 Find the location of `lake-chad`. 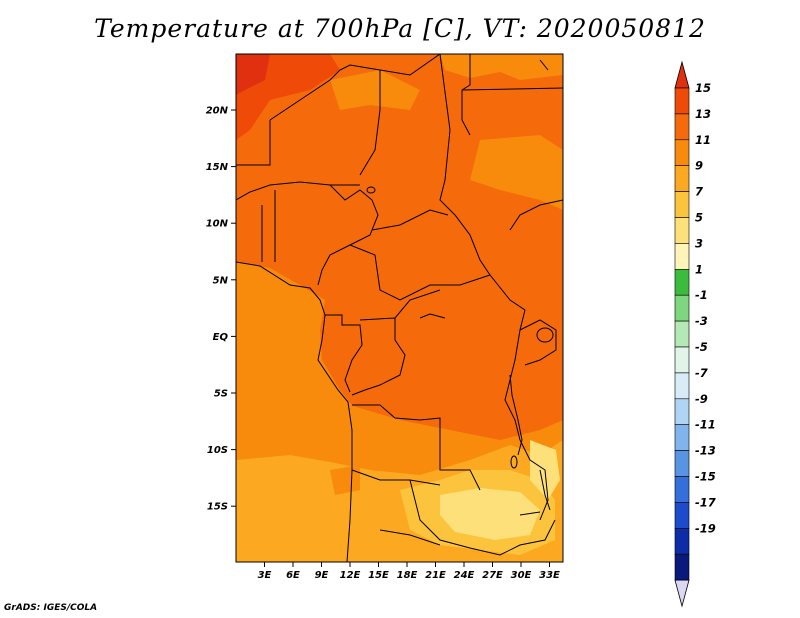

lake-chad is located at coordinates (371, 190).